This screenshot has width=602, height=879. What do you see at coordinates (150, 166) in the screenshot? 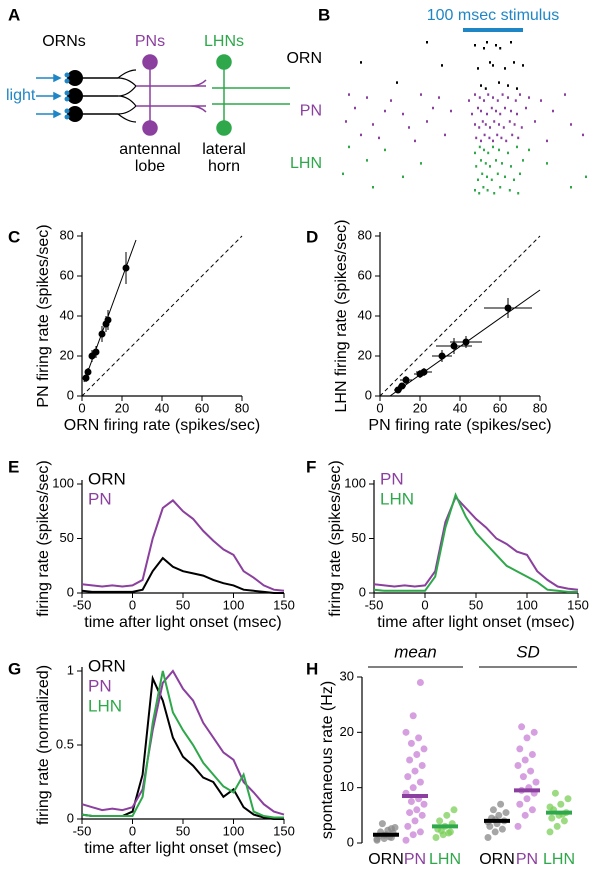
I see `al-label: lobe` at bounding box center [150, 166].